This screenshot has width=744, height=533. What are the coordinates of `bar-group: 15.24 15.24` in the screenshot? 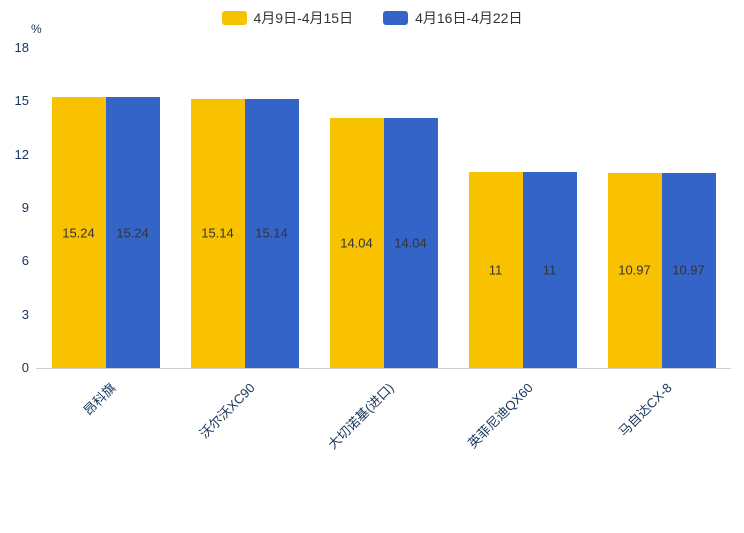 It's located at (105, 208).